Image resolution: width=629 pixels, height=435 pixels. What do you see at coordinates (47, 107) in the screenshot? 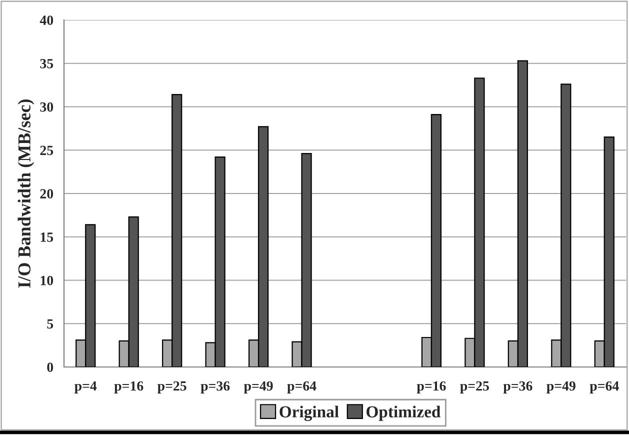
I see `y-tick-label: 30` at bounding box center [47, 107].